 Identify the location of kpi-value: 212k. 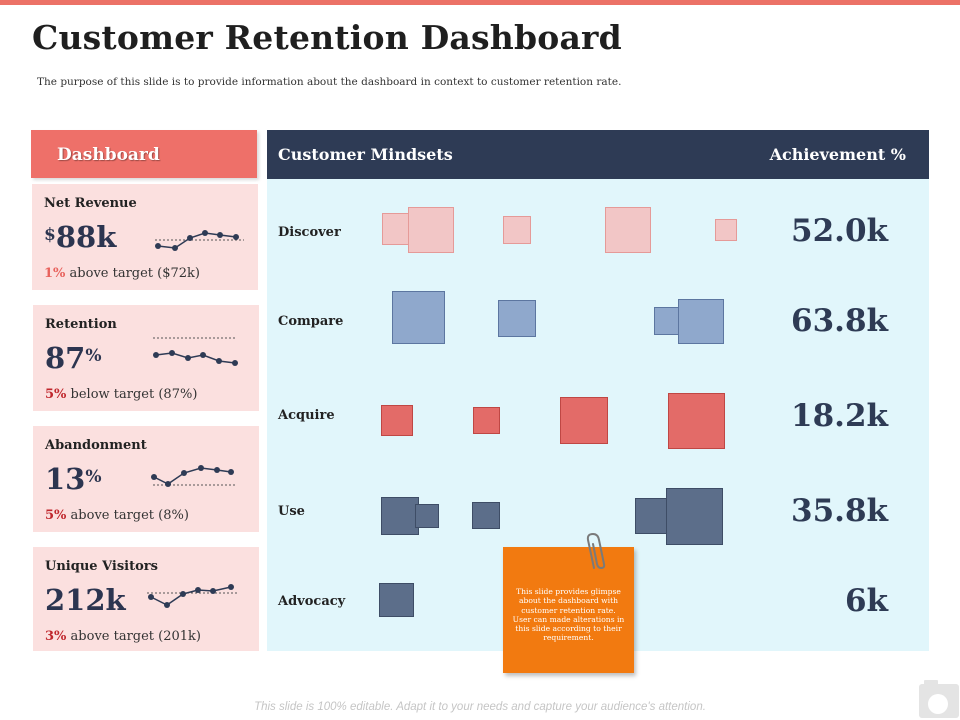
(85, 600).